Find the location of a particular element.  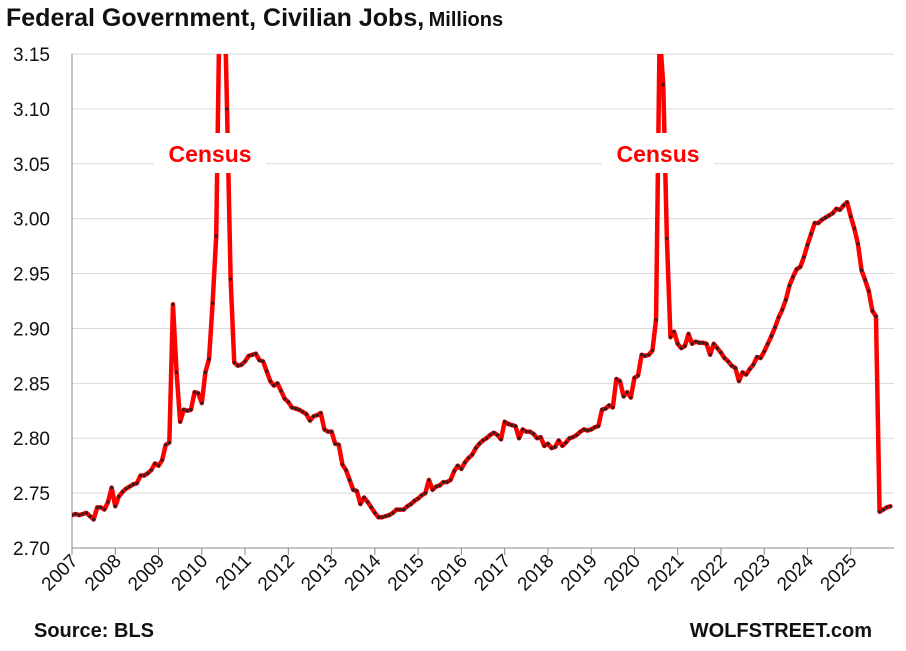

title-unit: Millions is located at coordinates (466, 20).